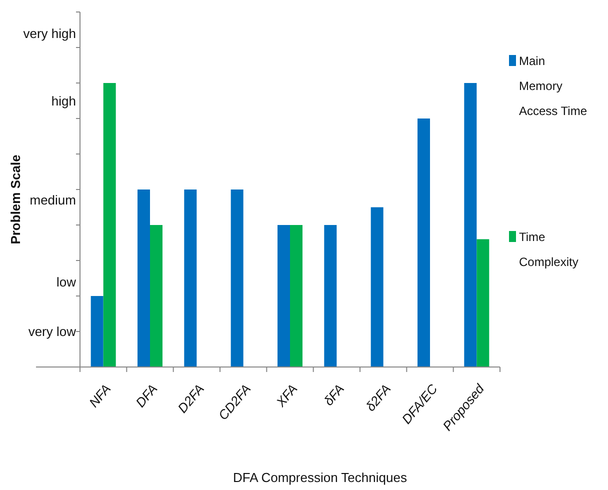 This screenshot has width=608, height=490. Describe the element at coordinates (63, 100) in the screenshot. I see `text: high` at that location.